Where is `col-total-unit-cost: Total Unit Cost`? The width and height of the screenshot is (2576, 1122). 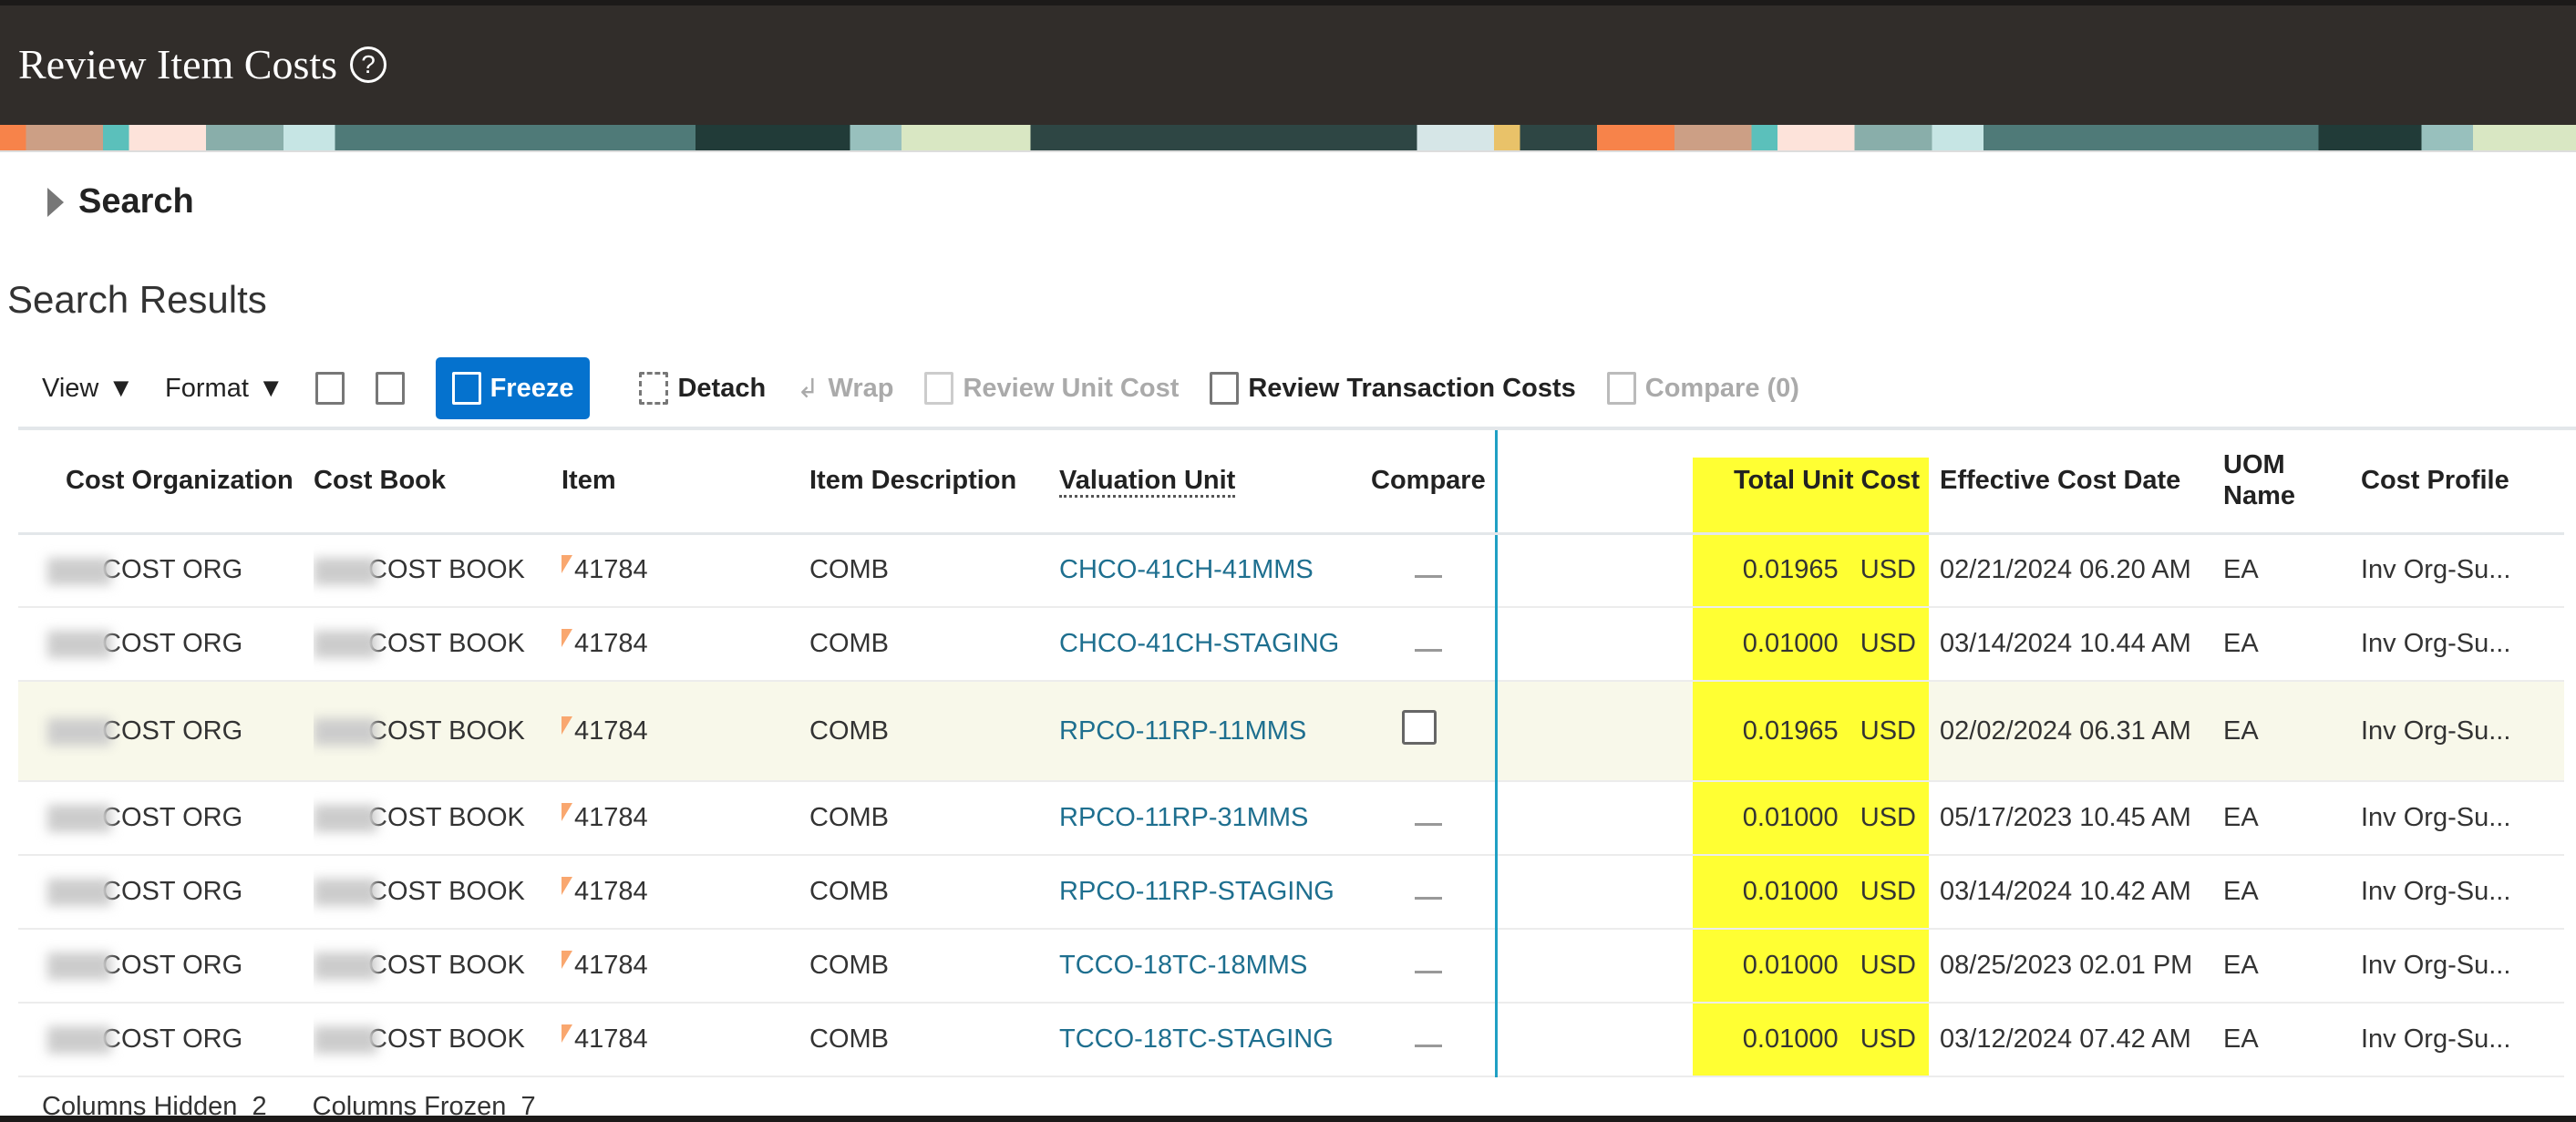 col-total-unit-cost: Total Unit Cost is located at coordinates (1811, 482).